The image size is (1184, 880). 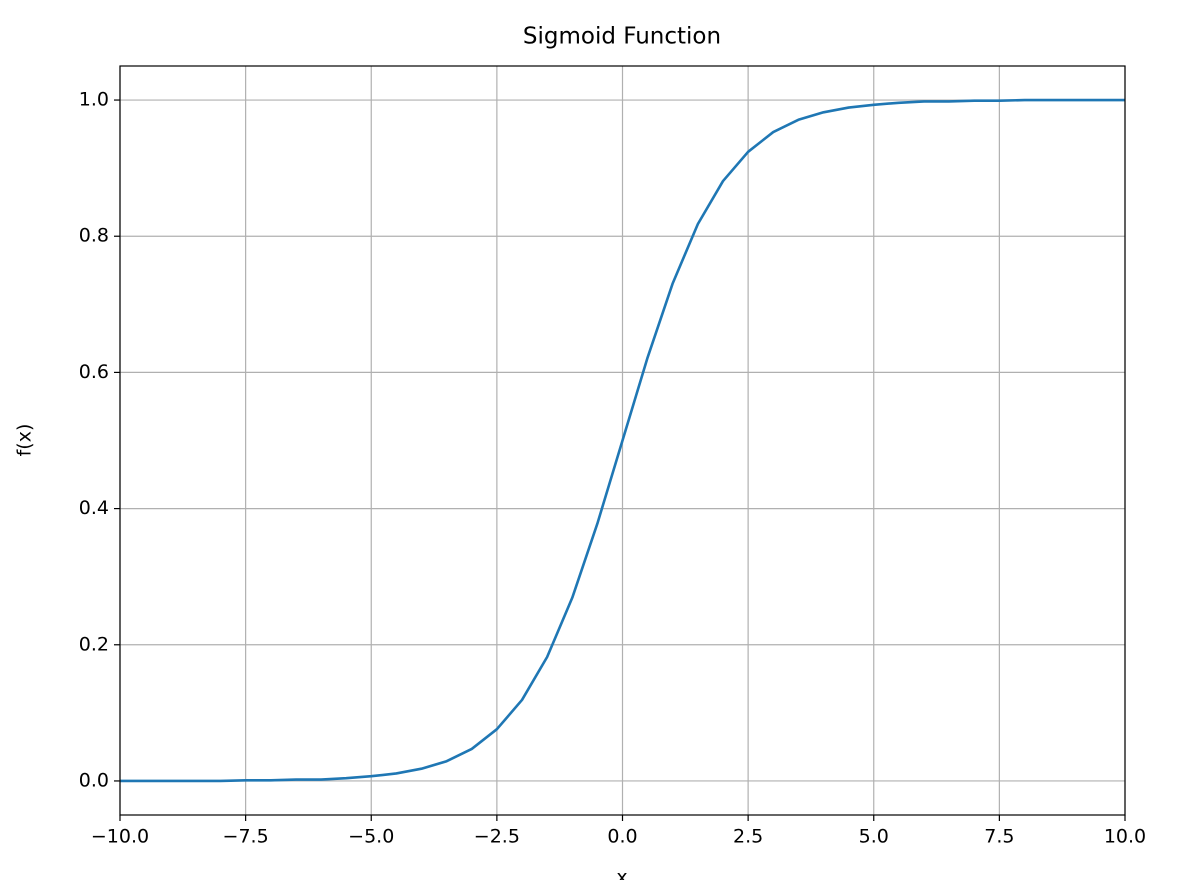 I want to click on x-axis-label: x, so click(x=621, y=873).